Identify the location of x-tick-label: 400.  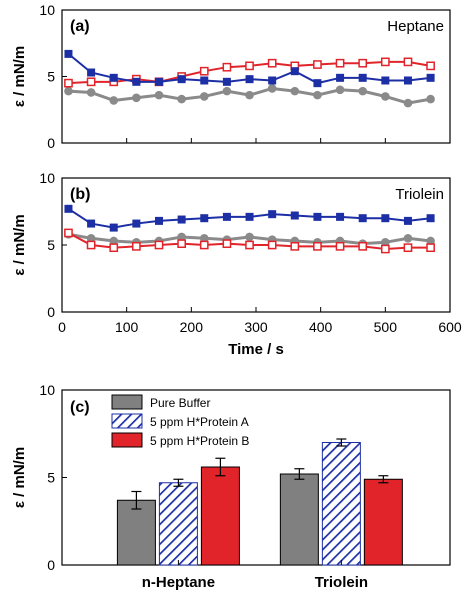
(321, 327).